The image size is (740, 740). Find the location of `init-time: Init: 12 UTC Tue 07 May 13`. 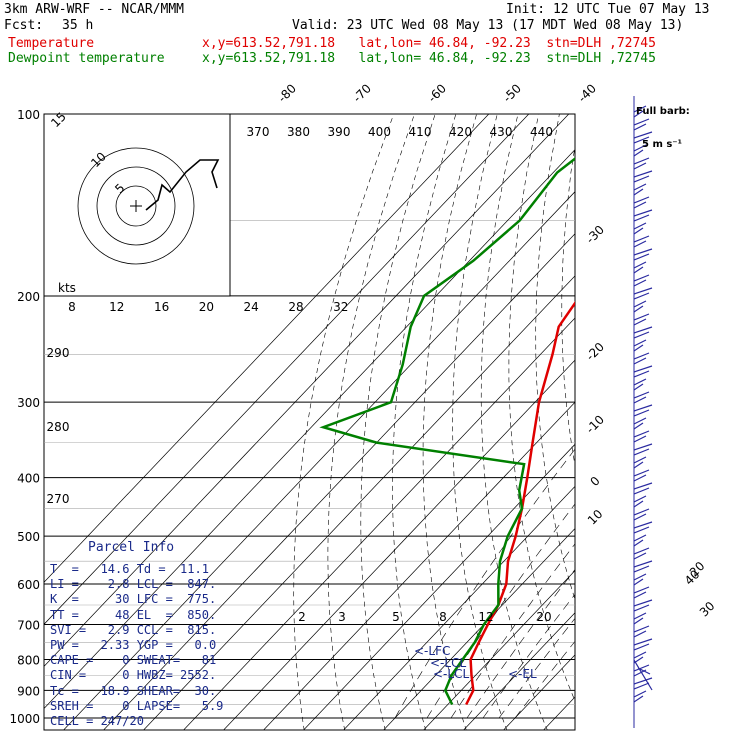

init-time: Init: 12 UTC Tue 07 May 13 is located at coordinates (608, 9).